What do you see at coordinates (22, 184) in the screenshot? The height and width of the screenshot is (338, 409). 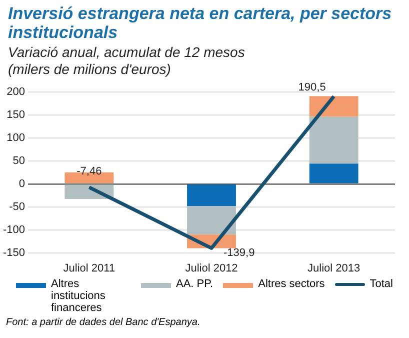 I see `y-tick-label: 0` at bounding box center [22, 184].